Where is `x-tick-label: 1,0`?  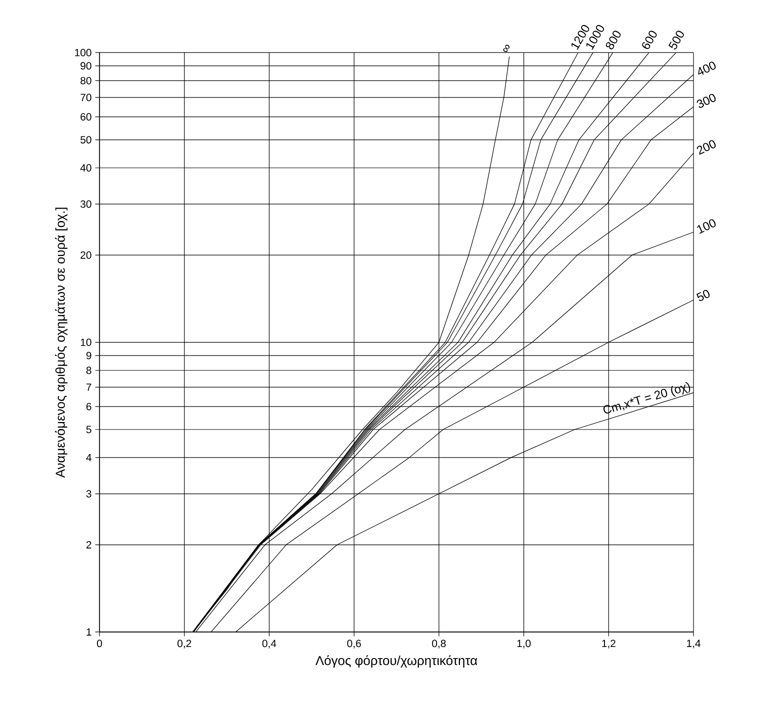 x-tick-label: 1,0 is located at coordinates (524, 644).